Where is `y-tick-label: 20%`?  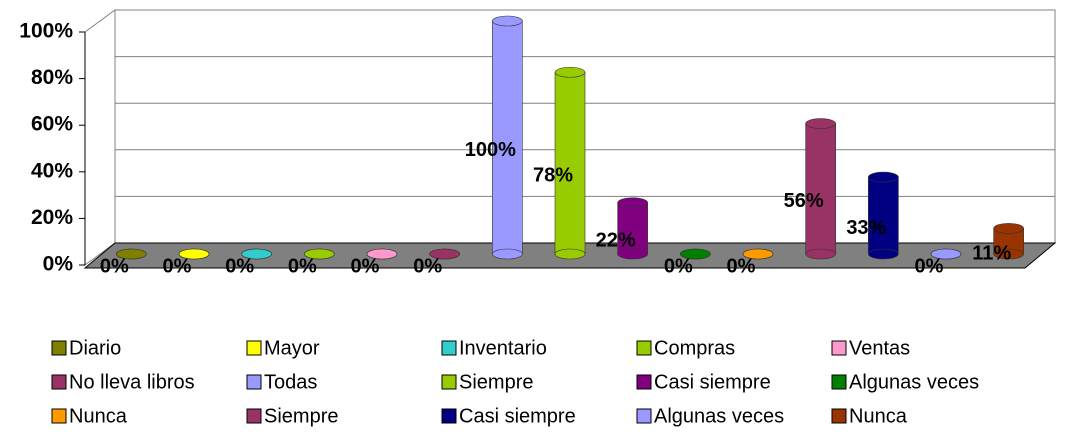
y-tick-label: 20% is located at coordinates (52, 217).